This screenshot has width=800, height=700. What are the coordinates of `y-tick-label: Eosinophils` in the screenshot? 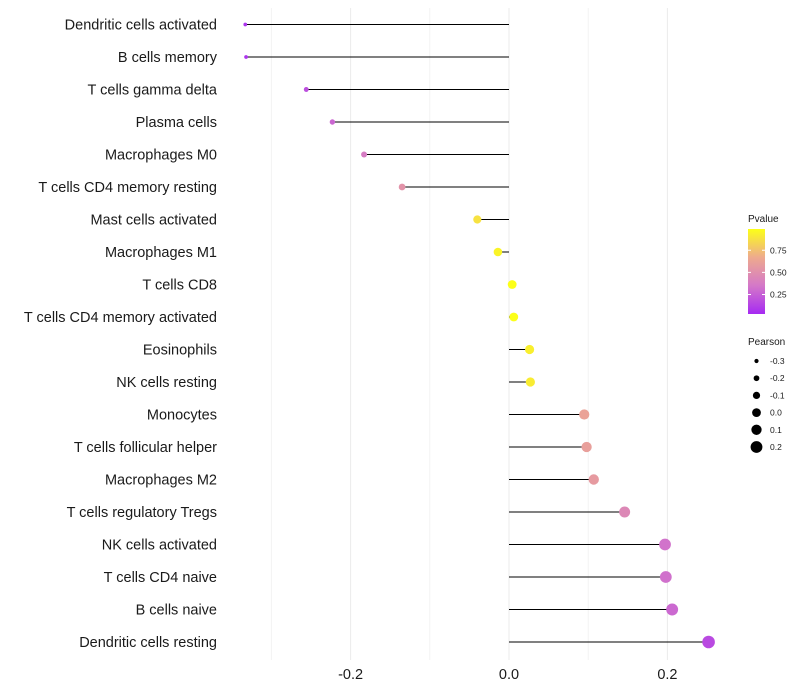 It's located at (180, 351).